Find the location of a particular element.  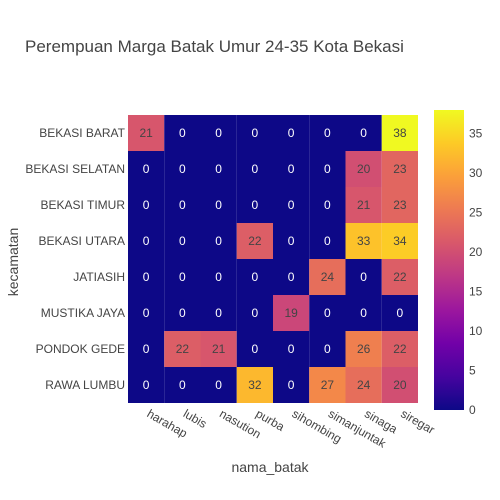

cell-value-label: 32 is located at coordinates (255, 385).